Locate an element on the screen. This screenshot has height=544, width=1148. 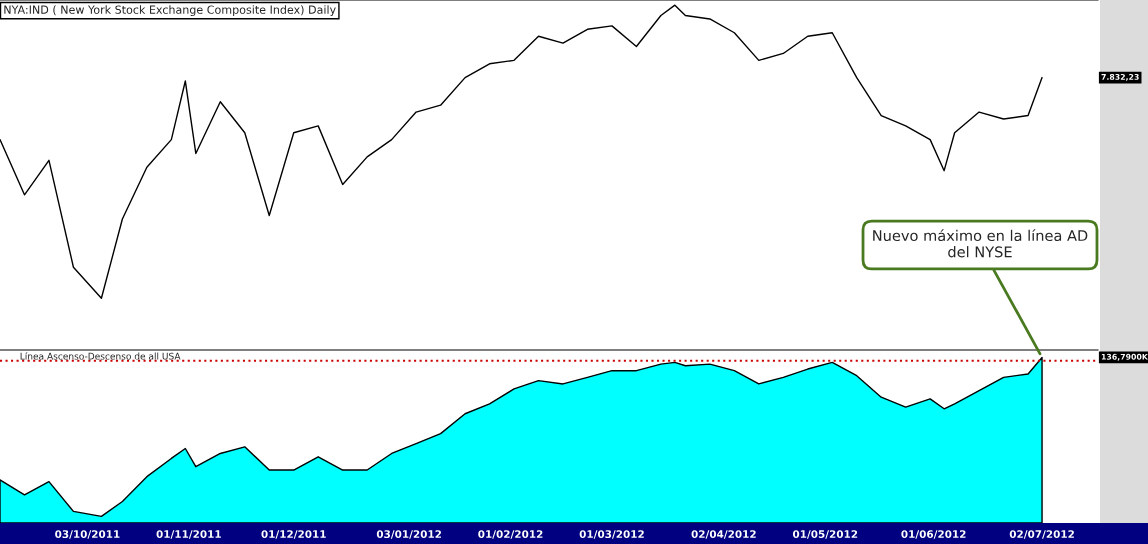
x-tick-label: 03/10/2011 is located at coordinates (87, 534).